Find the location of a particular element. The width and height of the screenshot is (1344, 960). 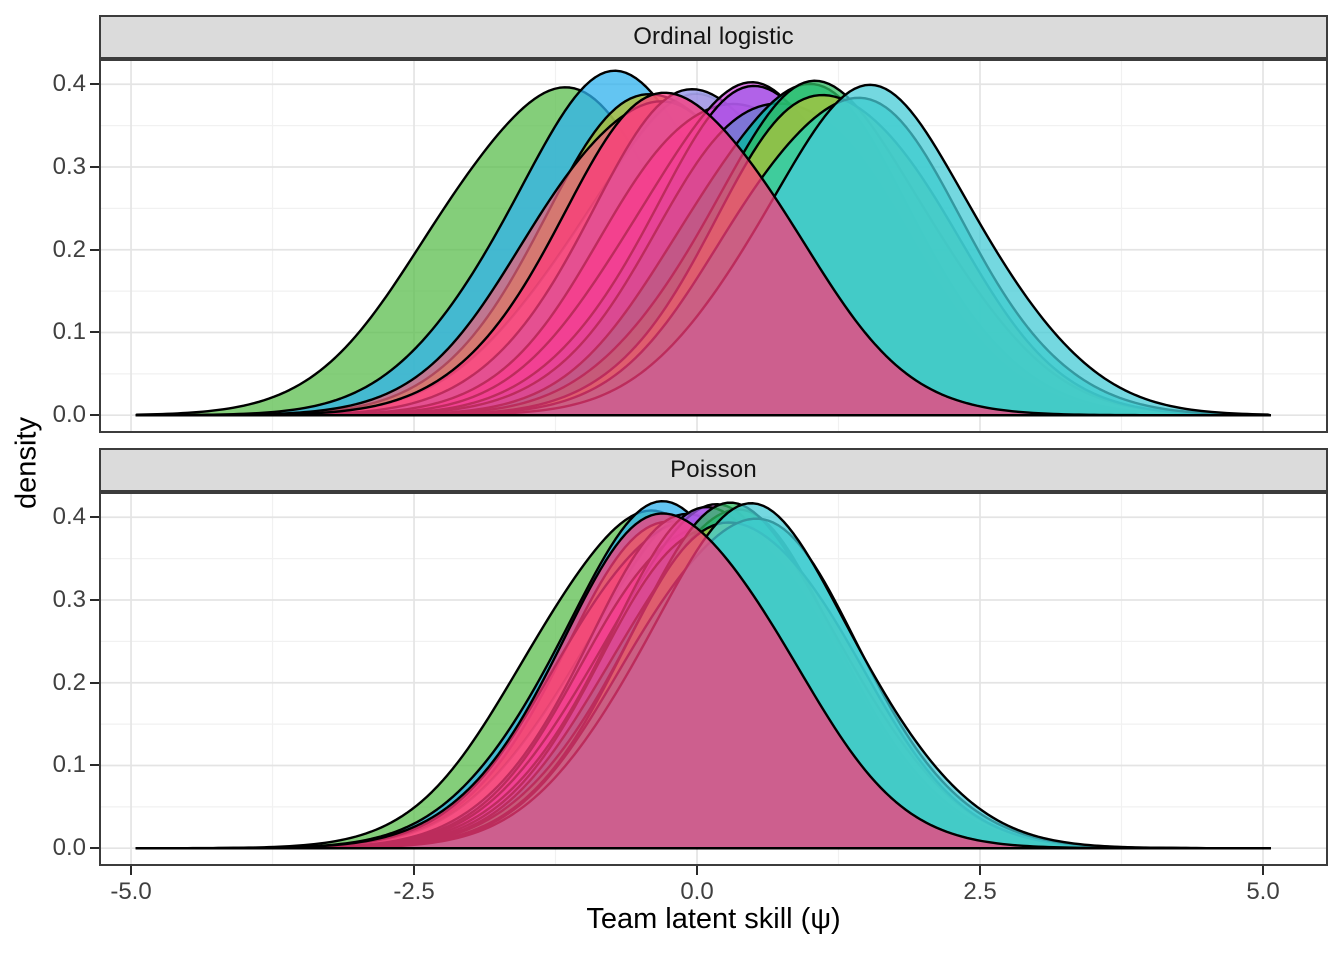

x-axis-title: Team latent skill (ψ) is located at coordinates (713, 919).